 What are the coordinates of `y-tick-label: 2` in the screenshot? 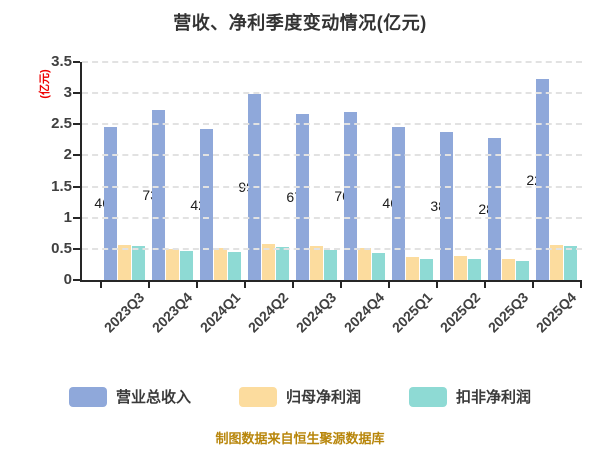 It's located at (67, 155).